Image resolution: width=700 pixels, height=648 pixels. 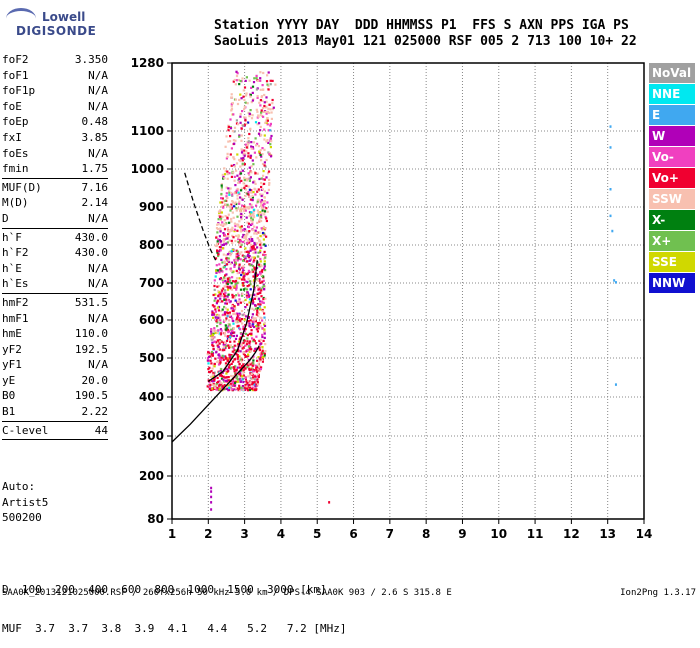 What do you see at coordinates (614, 280) in the screenshot?
I see `isolated-echo-point` at bounding box center [614, 280].